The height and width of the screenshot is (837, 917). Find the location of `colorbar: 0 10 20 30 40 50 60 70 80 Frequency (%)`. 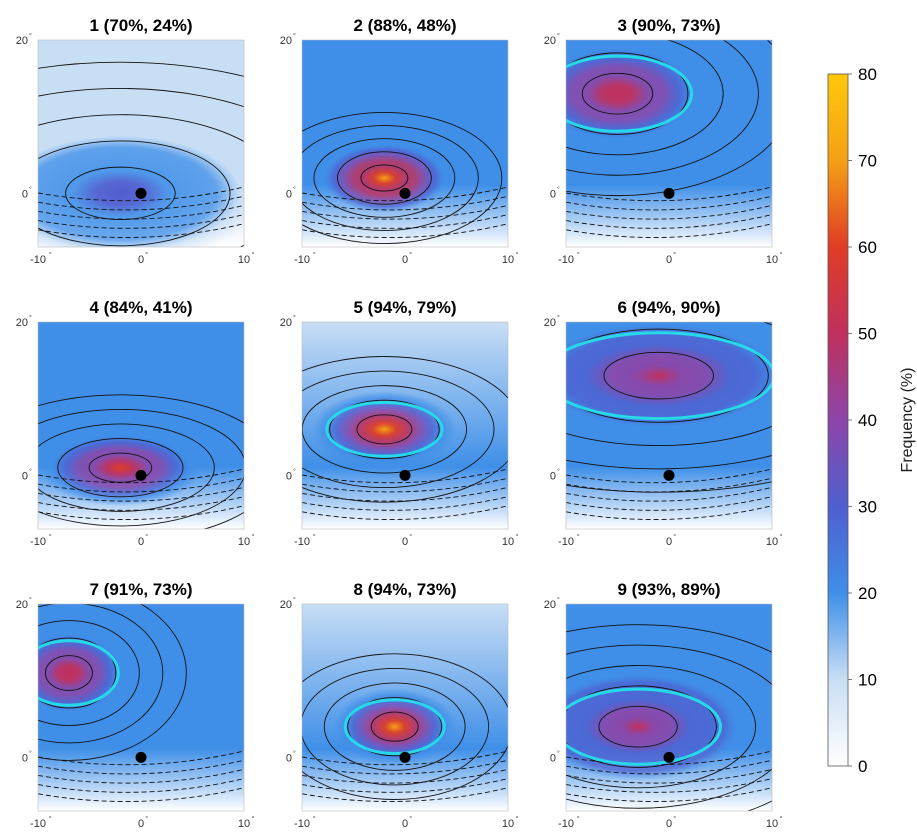

colorbar: 0 10 20 30 40 50 60 70 80 Frequency (%) is located at coordinates (871, 420).